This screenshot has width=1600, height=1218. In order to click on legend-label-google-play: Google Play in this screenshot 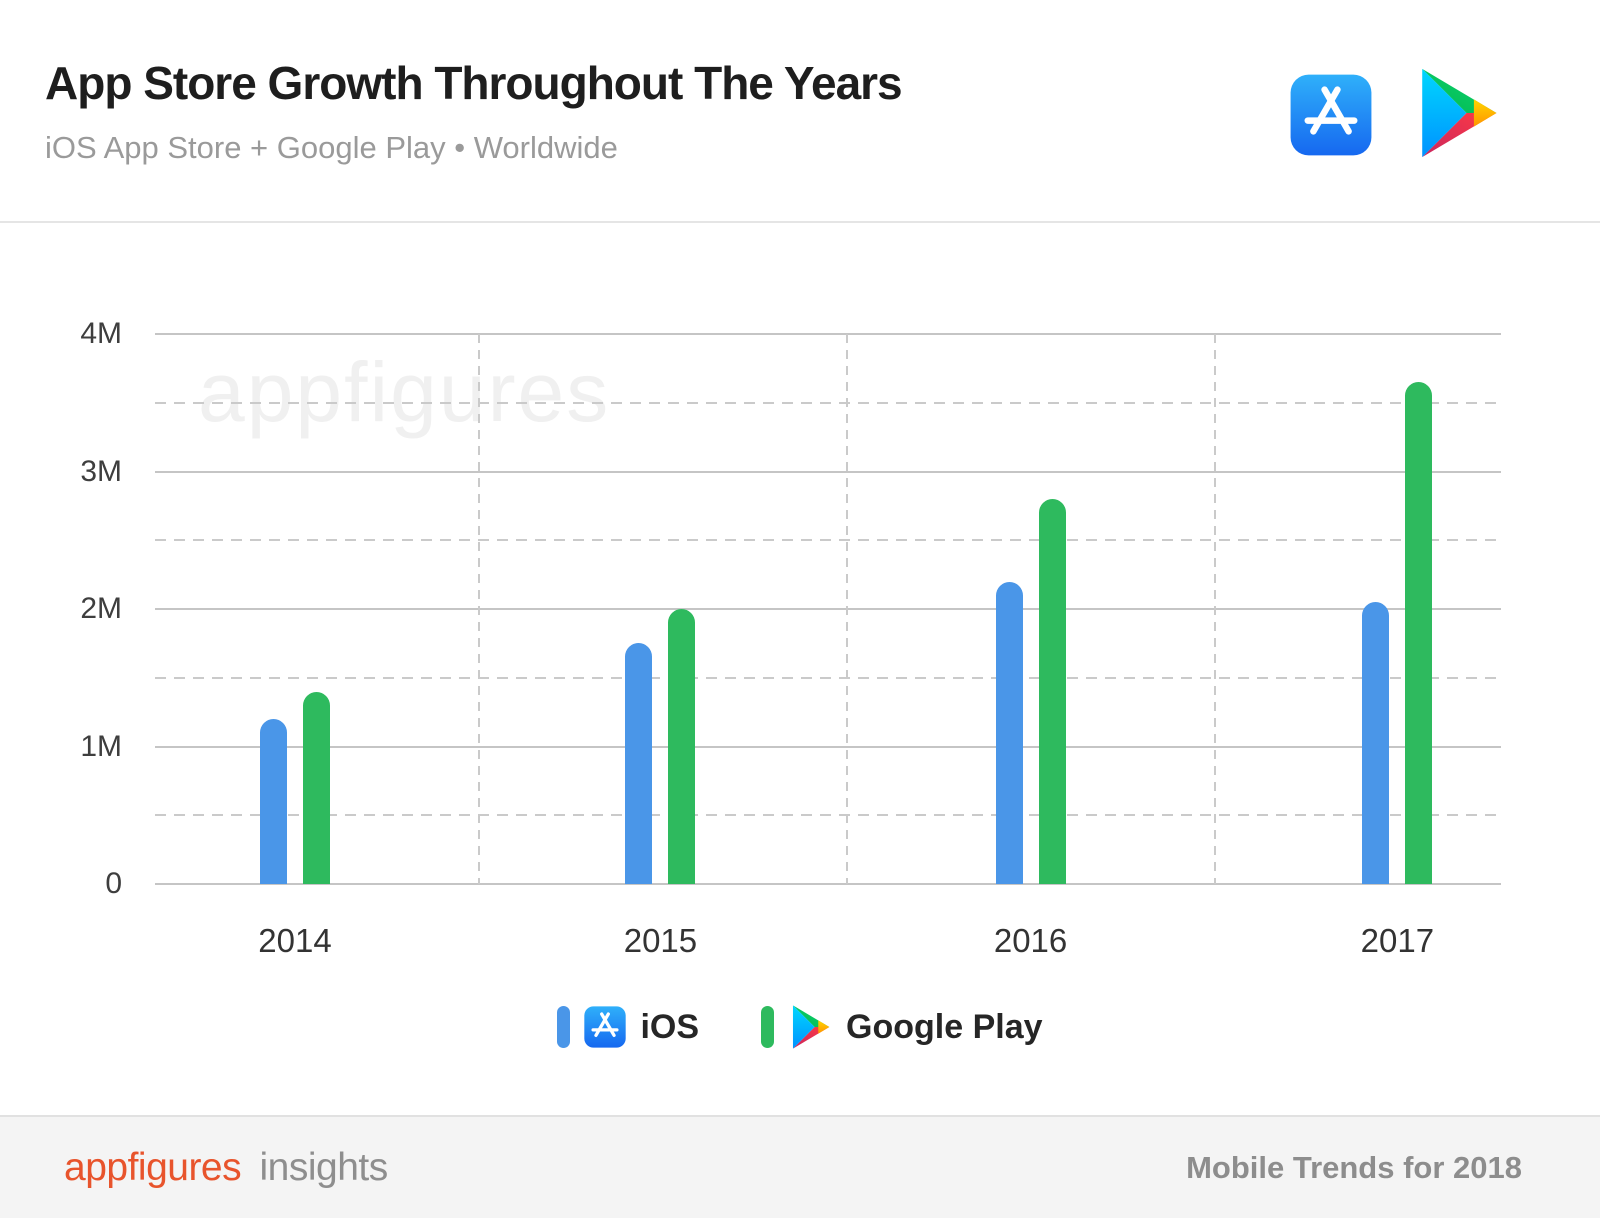, I will do `click(944, 1026)`.